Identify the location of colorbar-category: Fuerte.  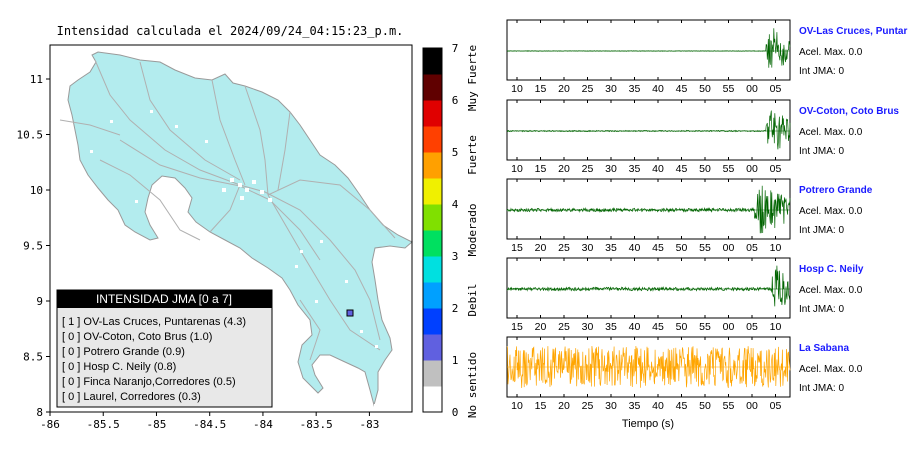
(472, 155).